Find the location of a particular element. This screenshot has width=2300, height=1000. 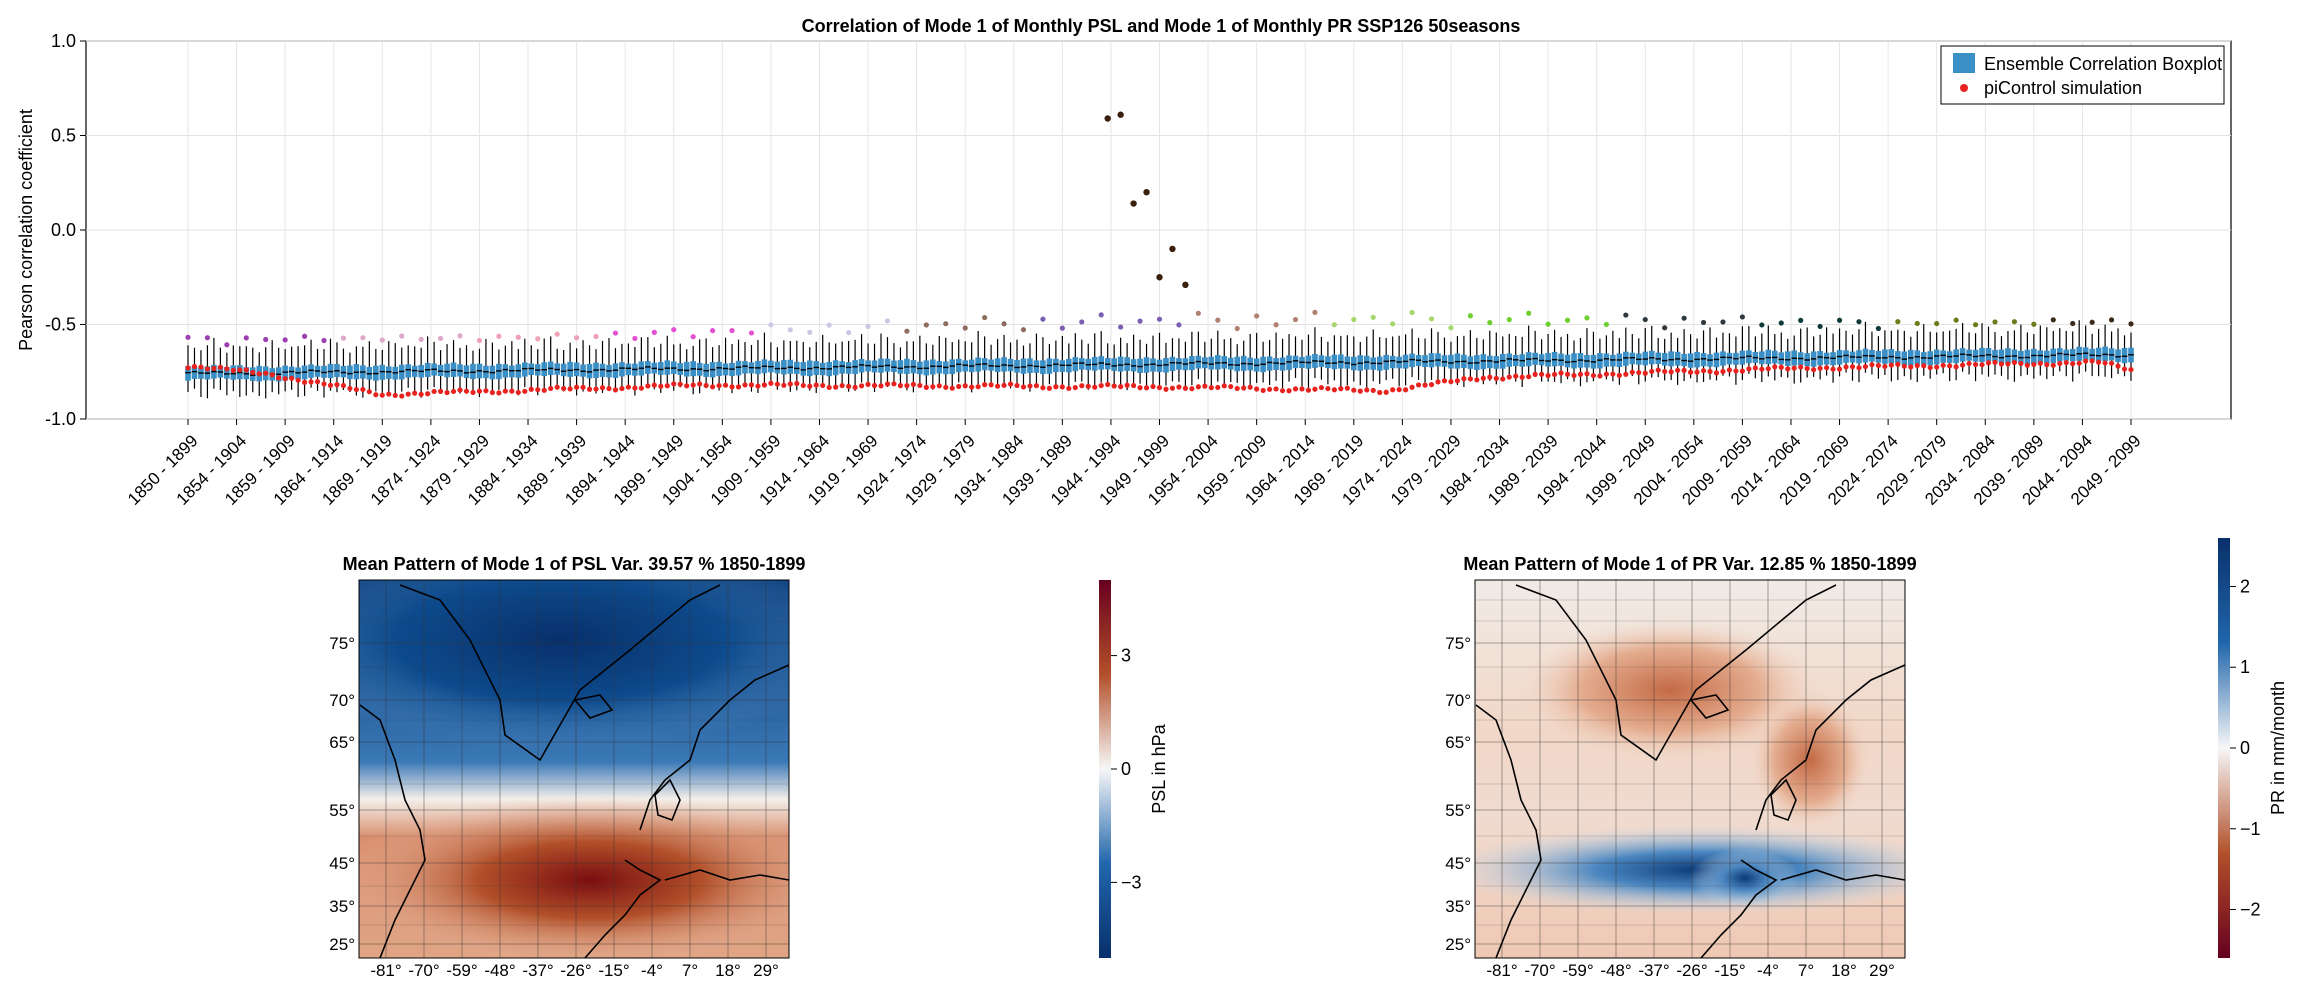

map-y-tick-label: 25° is located at coordinates (342, 944).